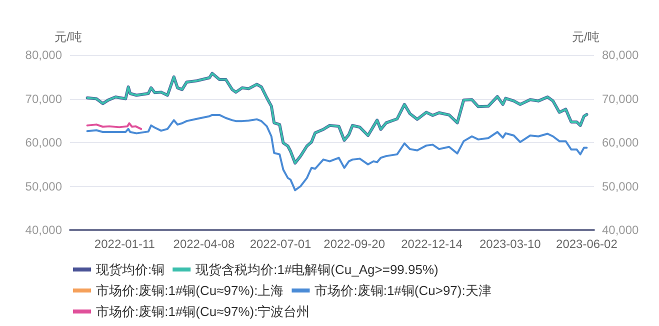 The image size is (659, 326). Describe the element at coordinates (43, 143) in the screenshot. I see `y-tick-label: 60,000` at that location.